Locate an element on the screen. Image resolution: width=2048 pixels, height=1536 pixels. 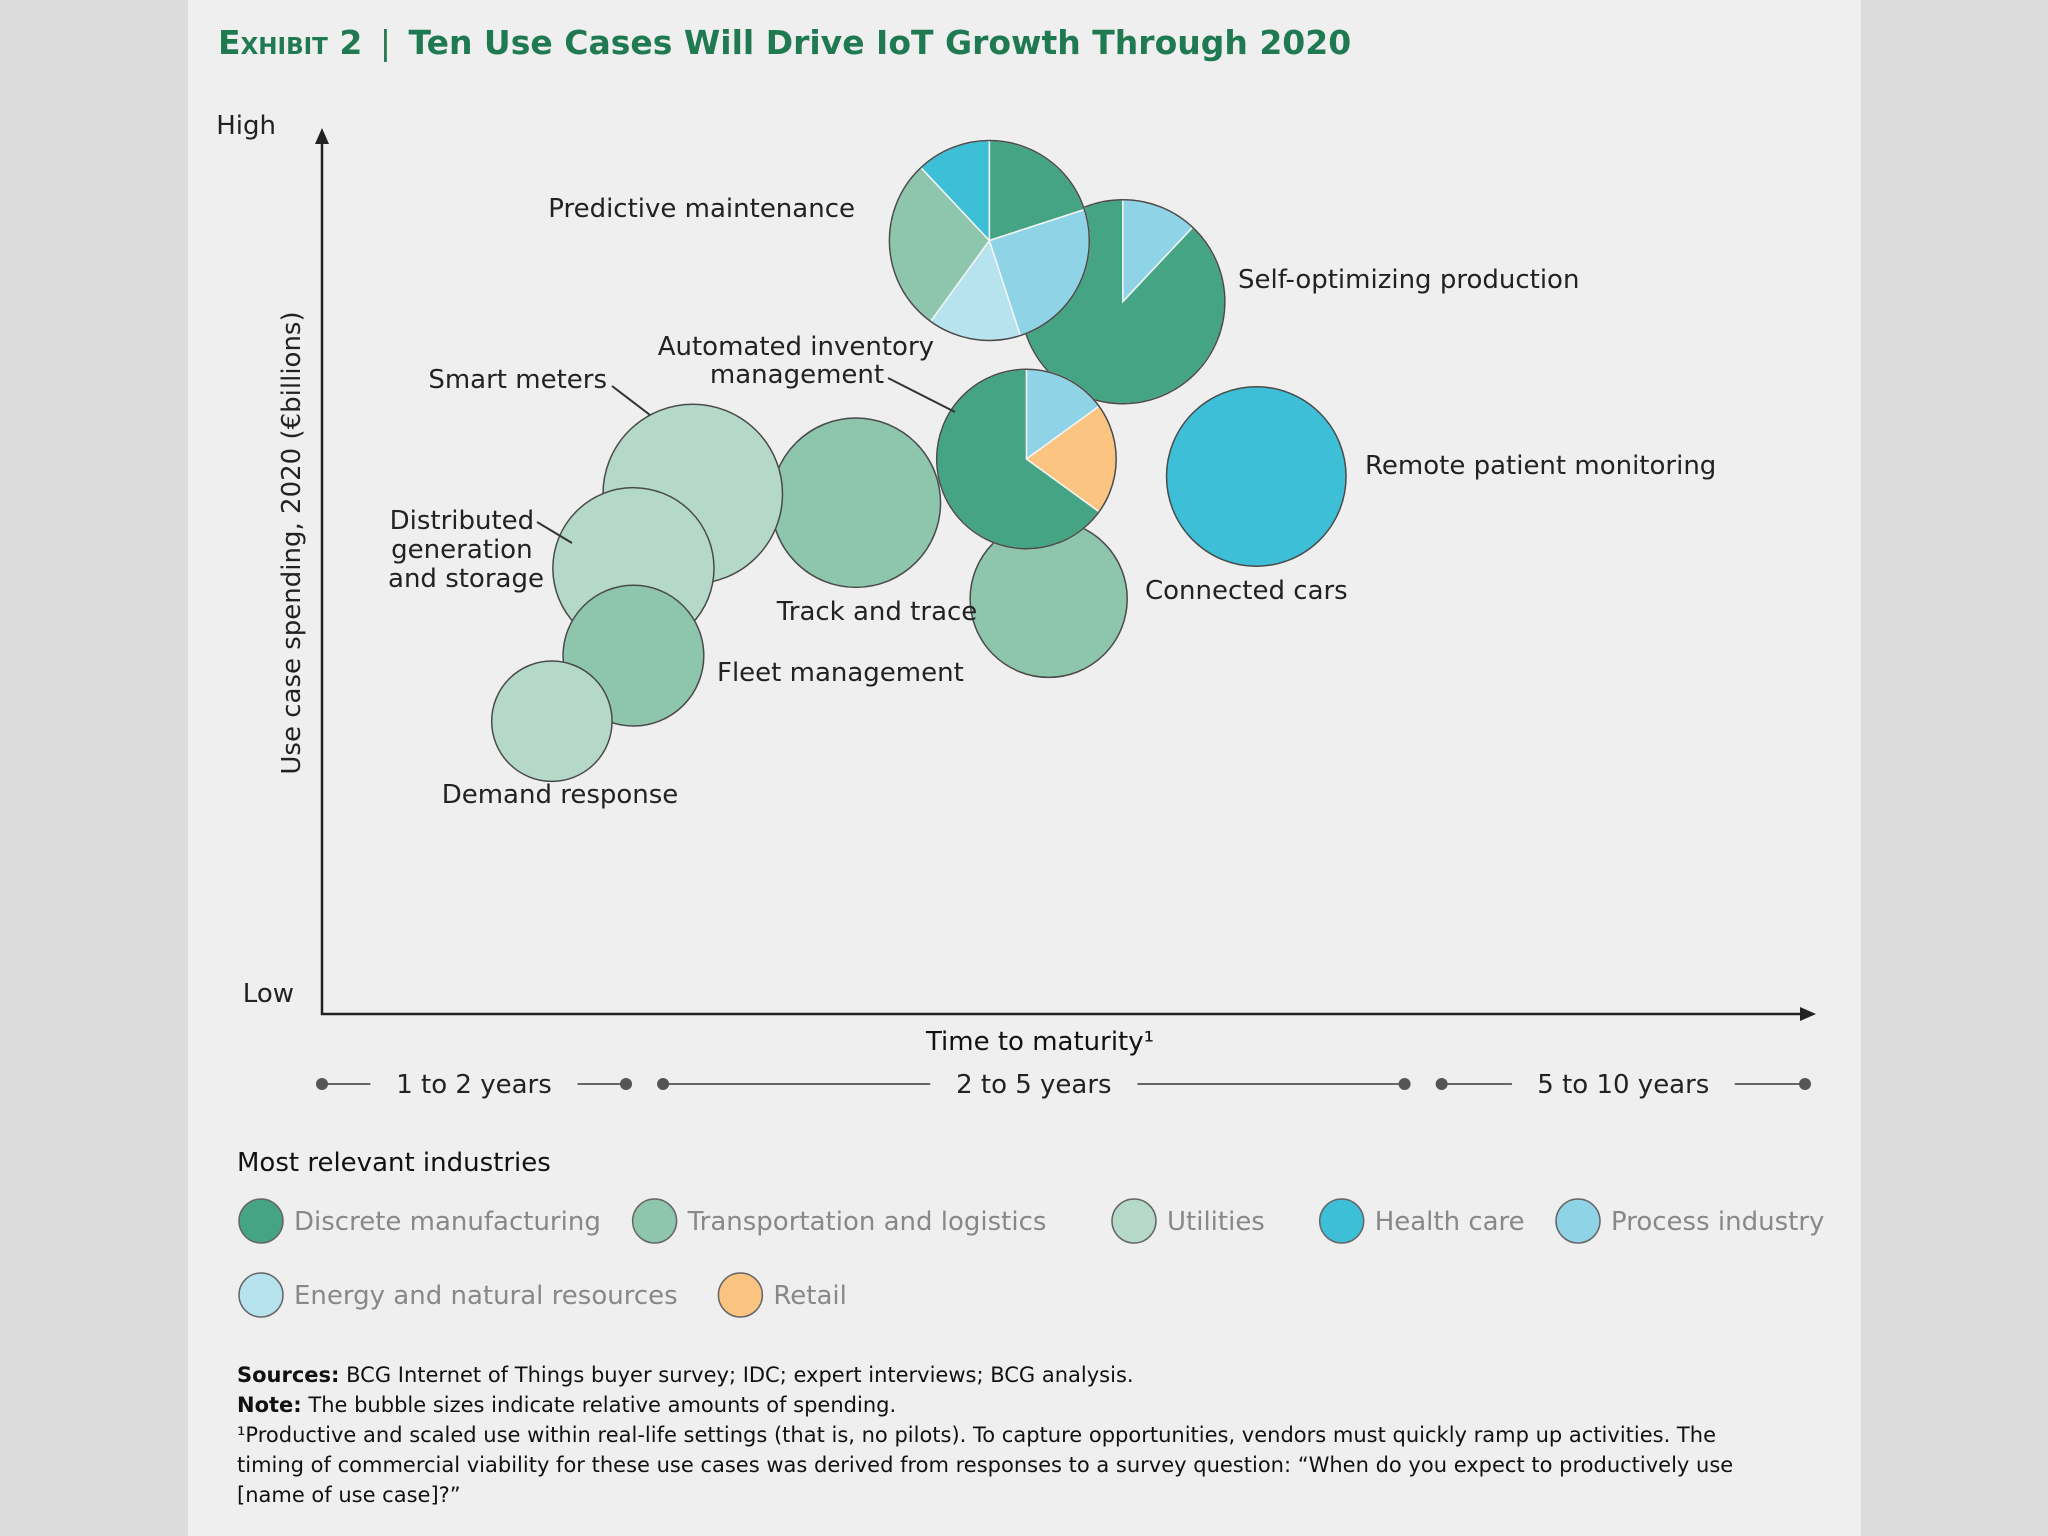
label-self-optimizing-production: Self-optimizing production is located at coordinates (1408, 280).